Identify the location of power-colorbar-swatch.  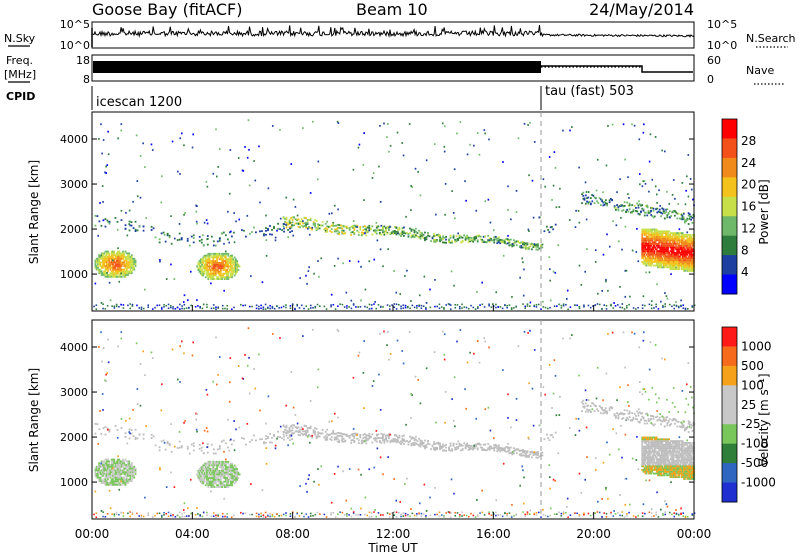
(729, 206).